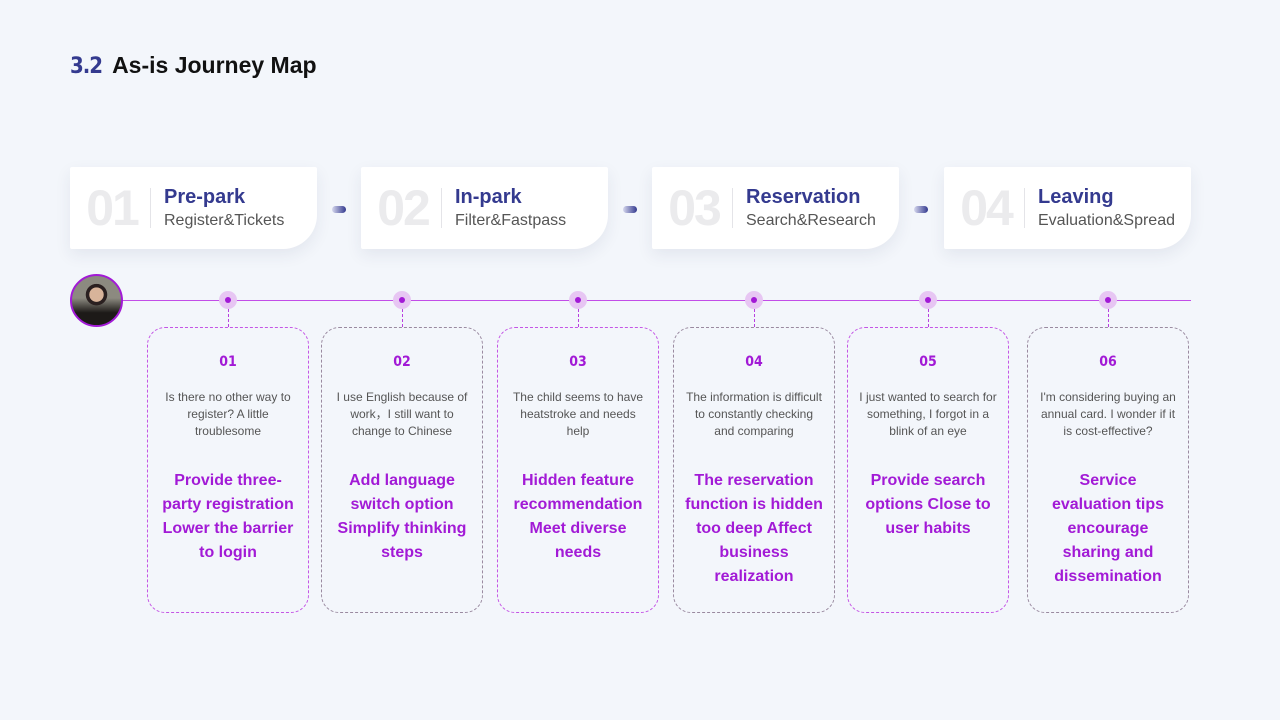 The image size is (1280, 720). Describe the element at coordinates (1106, 220) in the screenshot. I see `stage-subtitle: Evaluation&Spread` at that location.